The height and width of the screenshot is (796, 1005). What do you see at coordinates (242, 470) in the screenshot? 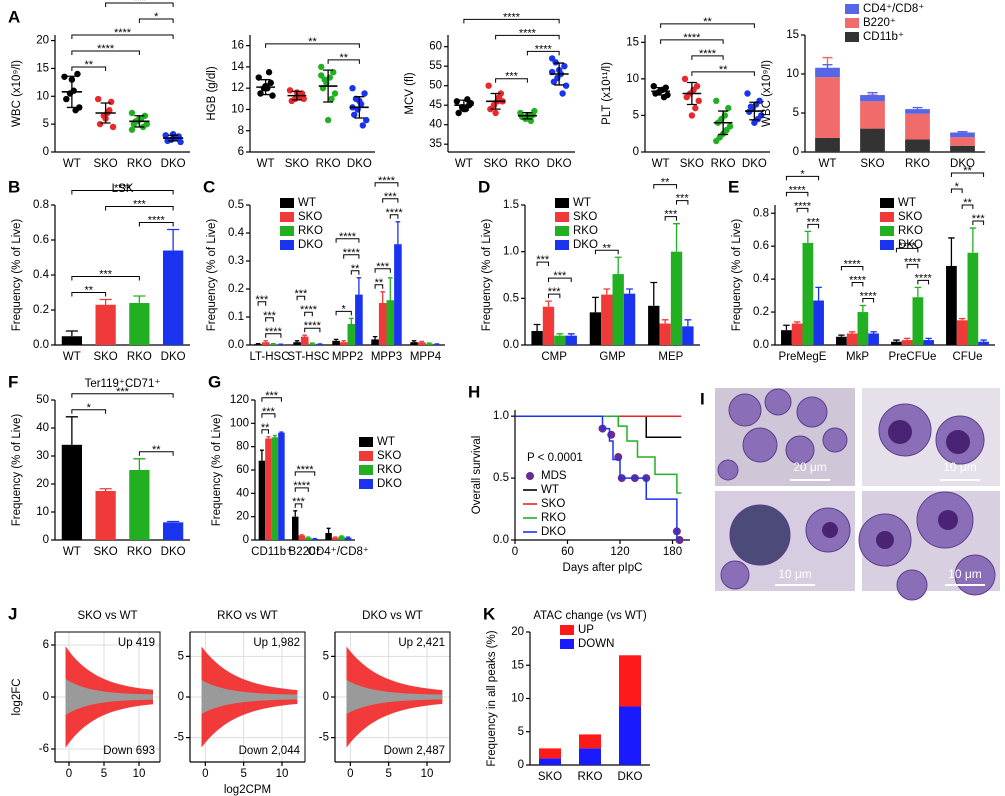
I see `y-tick-label: 60` at bounding box center [242, 470].